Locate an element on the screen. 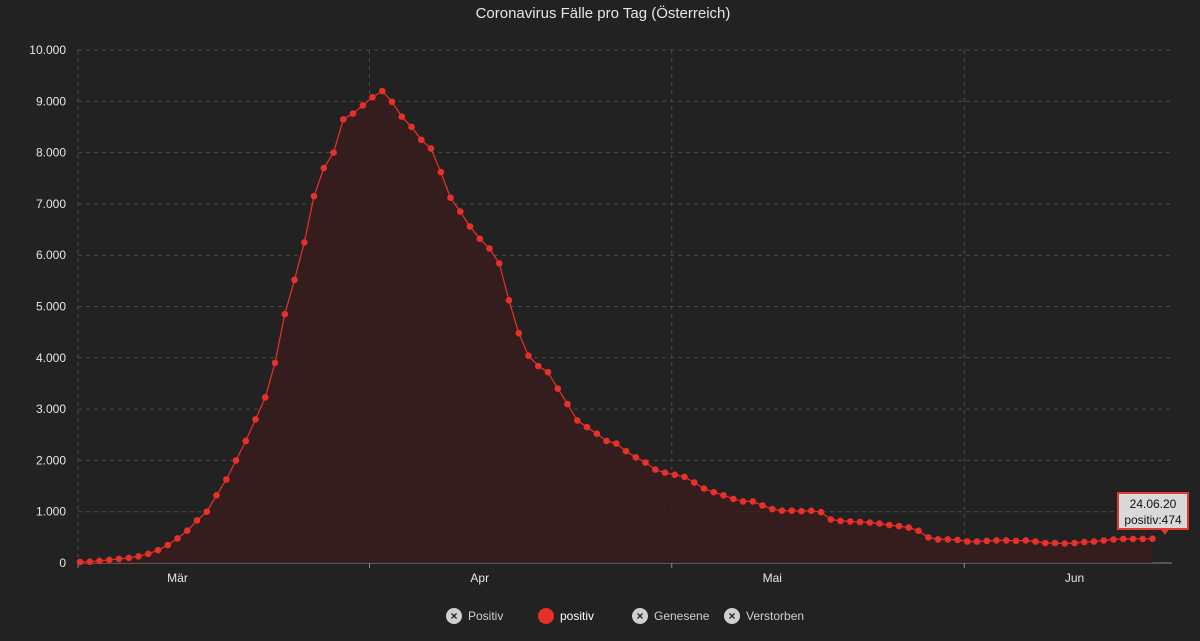 This screenshot has width=1200, height=641. legend-item-positiv: positiv is located at coordinates (566, 616).